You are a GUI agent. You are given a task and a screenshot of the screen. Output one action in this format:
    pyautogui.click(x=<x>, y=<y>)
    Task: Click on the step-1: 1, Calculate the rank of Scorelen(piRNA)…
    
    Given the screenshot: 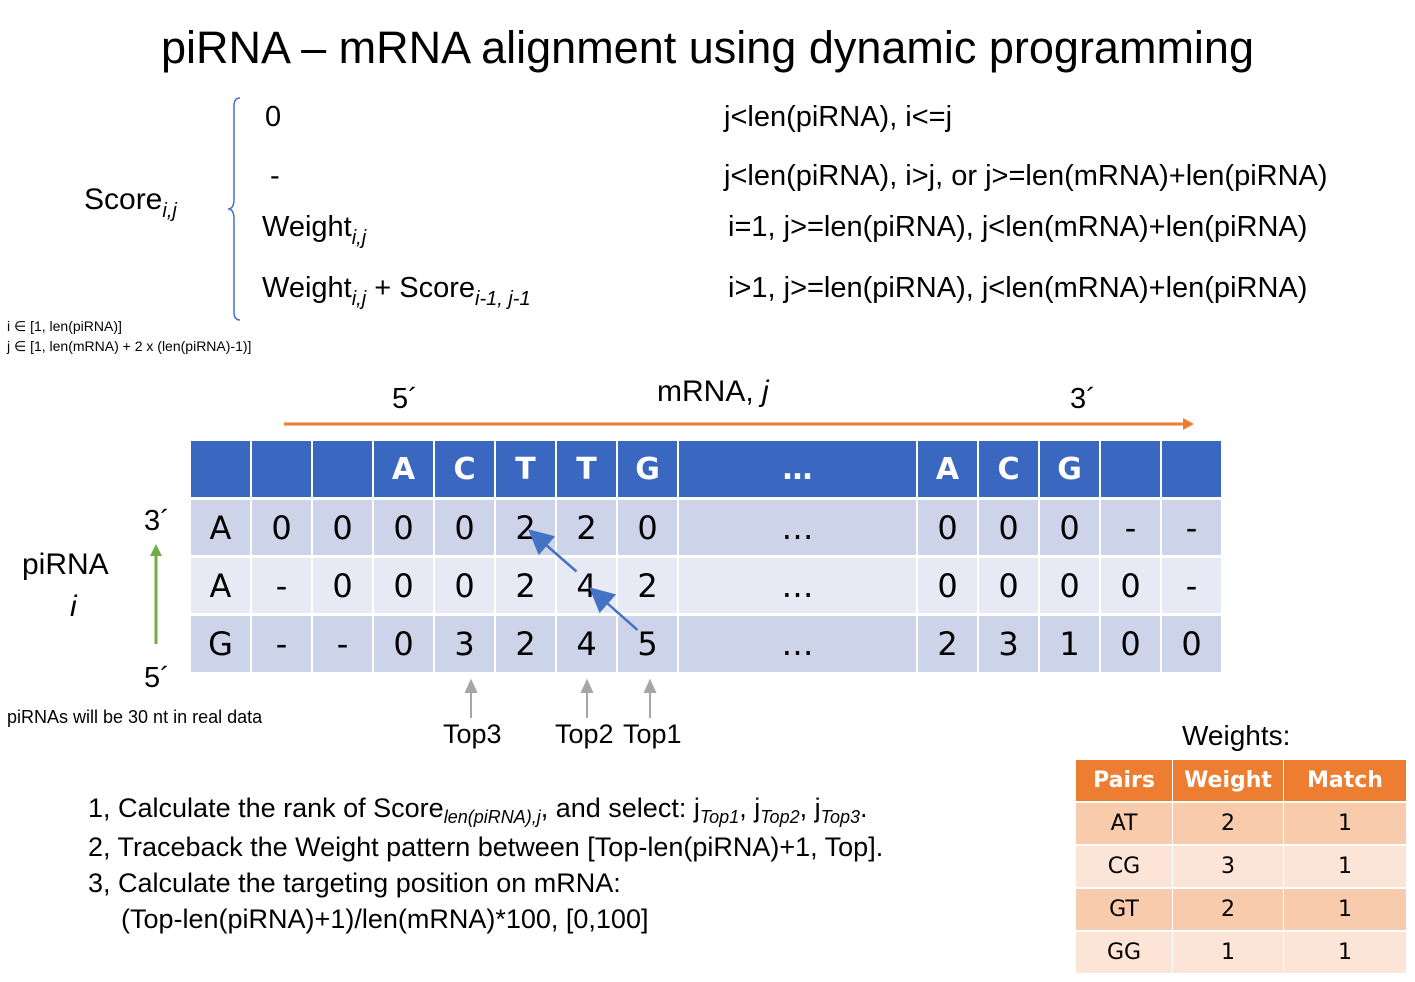 What is the action you would take?
    pyautogui.click(x=485, y=809)
    